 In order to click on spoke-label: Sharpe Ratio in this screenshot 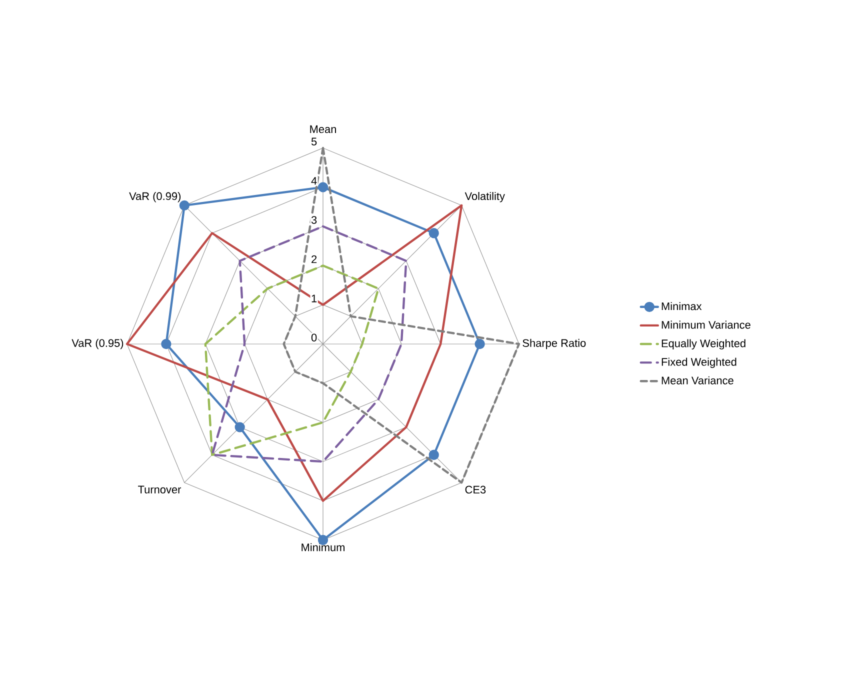, I will do `click(554, 344)`.